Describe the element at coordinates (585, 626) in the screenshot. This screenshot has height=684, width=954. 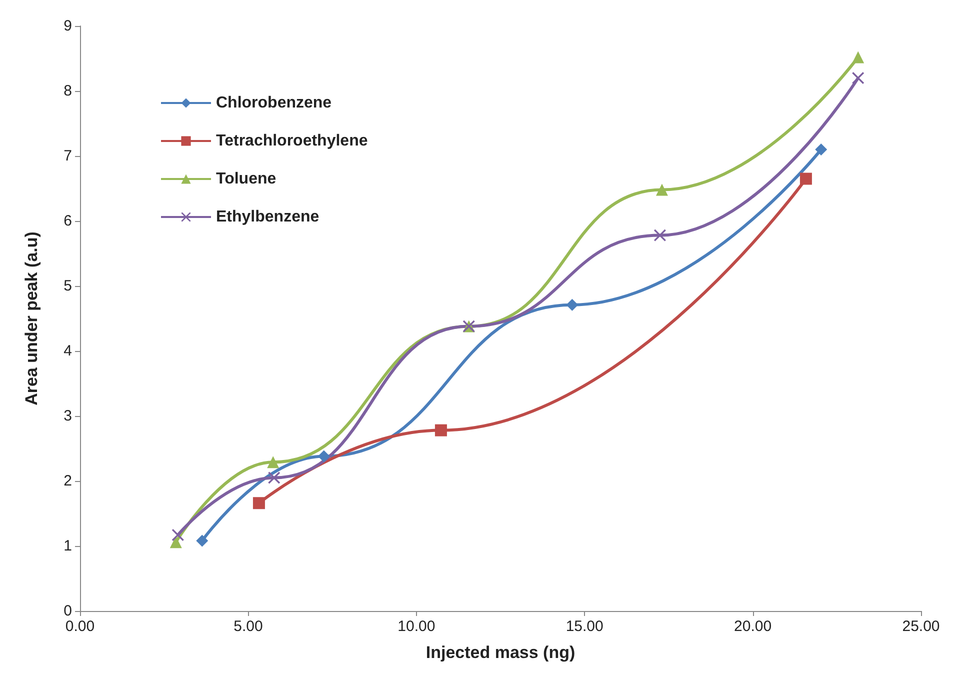
I see `x-tick-label: 15.00` at that location.